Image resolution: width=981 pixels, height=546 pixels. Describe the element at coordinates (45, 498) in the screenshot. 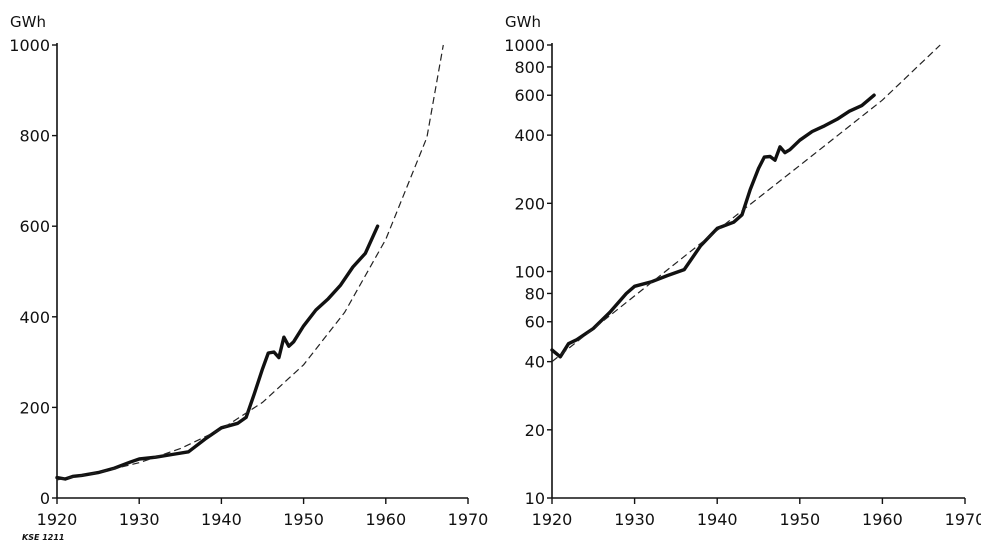

I see `y-tick-label: 0` at that location.